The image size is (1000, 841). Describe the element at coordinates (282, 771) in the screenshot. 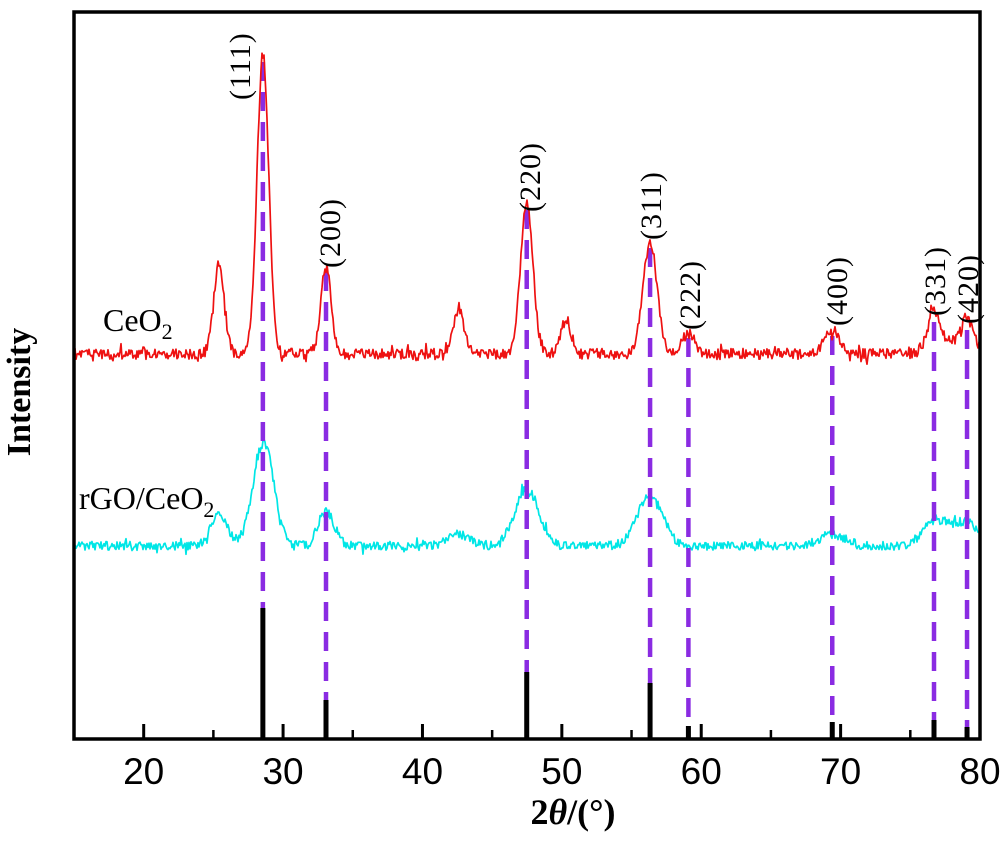

I see `x-tick-label-30: 30` at that location.